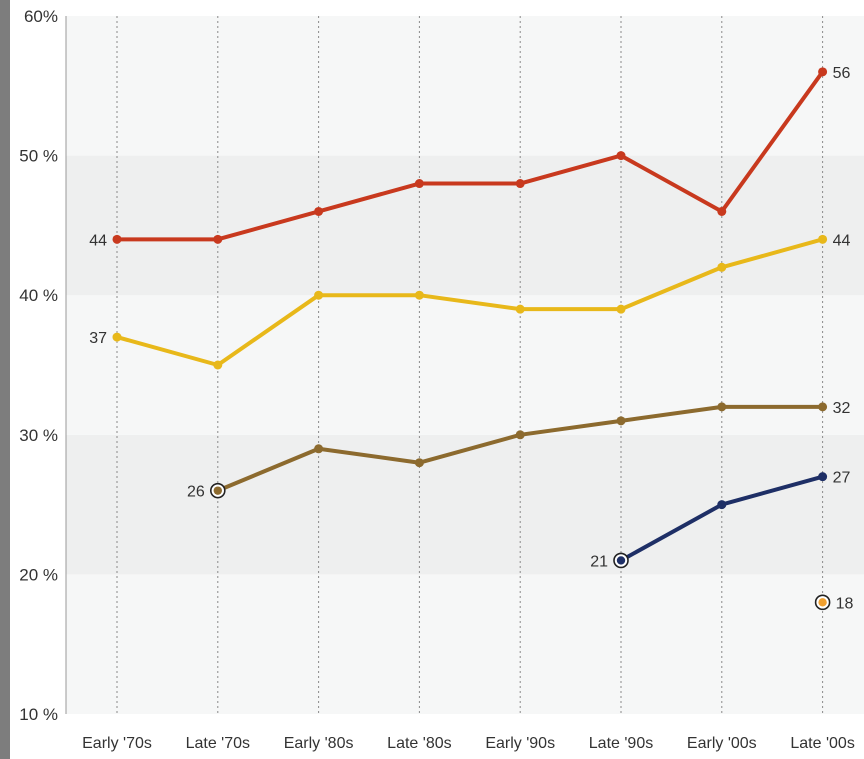 This screenshot has width=864, height=759. Describe the element at coordinates (41, 16) in the screenshot. I see `y-tick-label: 60%` at that location.